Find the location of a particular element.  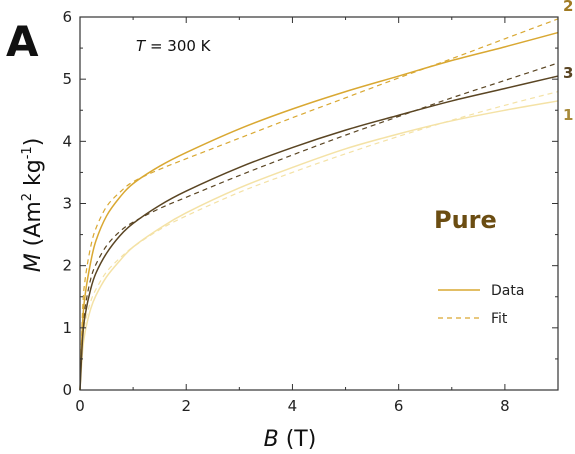

x-tick-label: 6 is located at coordinates (399, 406).